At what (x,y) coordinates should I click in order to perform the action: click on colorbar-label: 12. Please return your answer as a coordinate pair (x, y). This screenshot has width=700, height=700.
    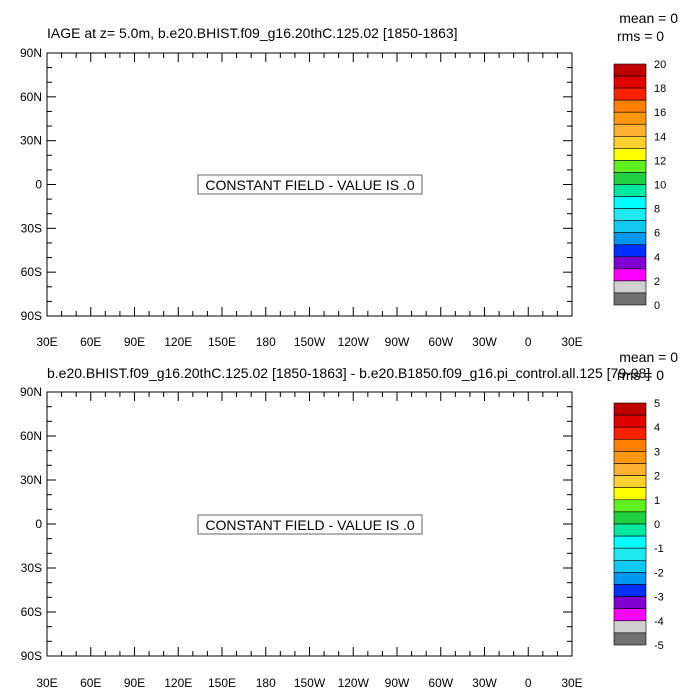
    Looking at the image, I should click on (660, 161).